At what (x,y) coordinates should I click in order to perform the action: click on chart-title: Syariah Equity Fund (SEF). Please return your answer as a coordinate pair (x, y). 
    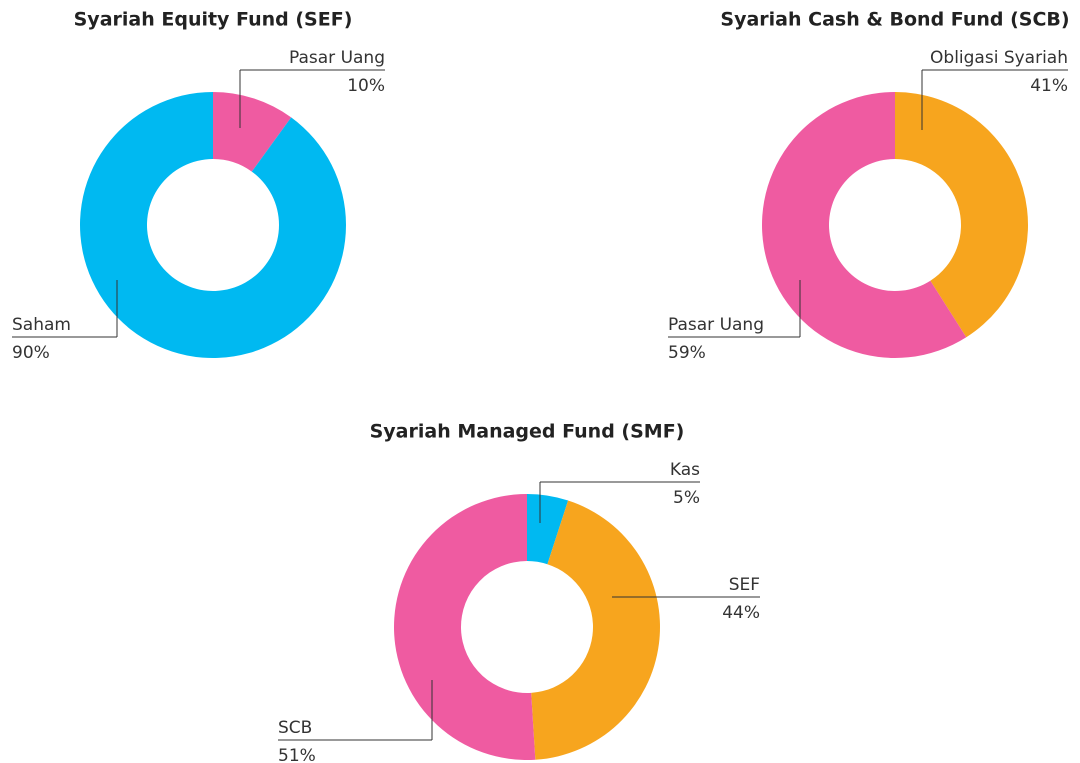
    Looking at the image, I should click on (213, 20).